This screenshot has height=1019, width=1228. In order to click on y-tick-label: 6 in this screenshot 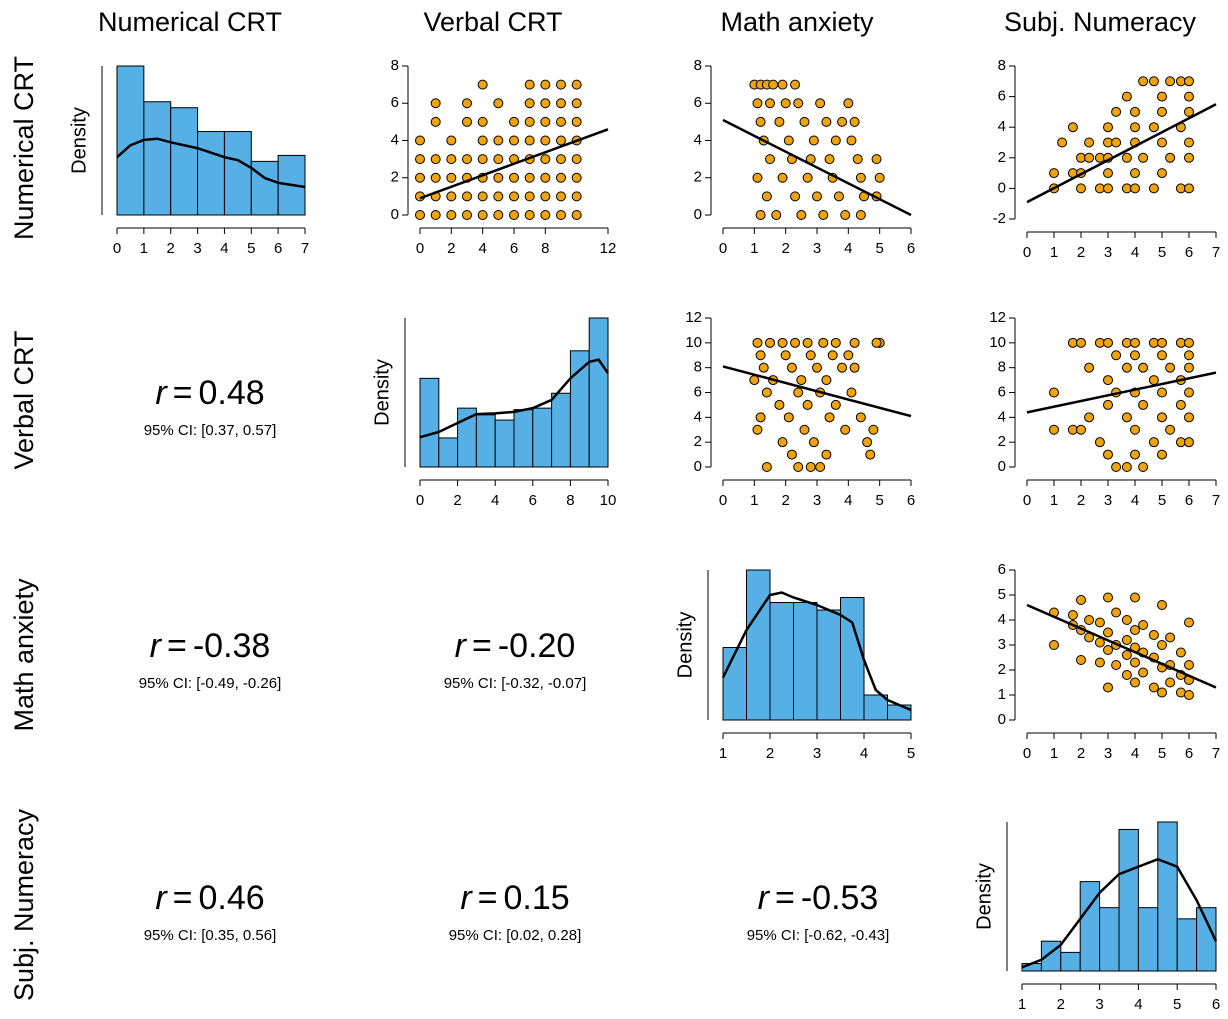, I will do `click(1002, 96)`.